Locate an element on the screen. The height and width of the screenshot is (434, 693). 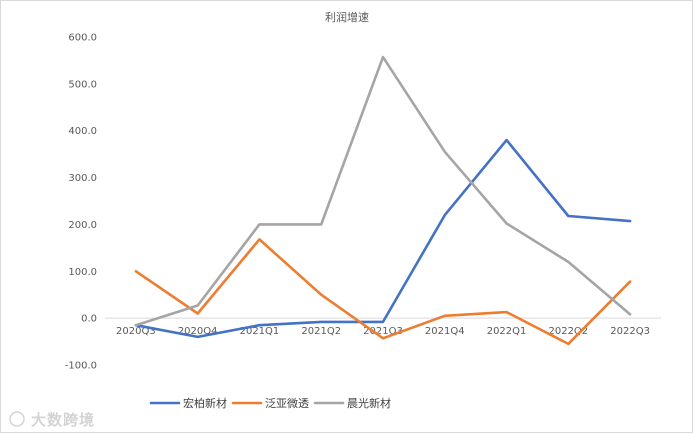
legend-label-1: 宏柏新材 is located at coordinates (205, 403).